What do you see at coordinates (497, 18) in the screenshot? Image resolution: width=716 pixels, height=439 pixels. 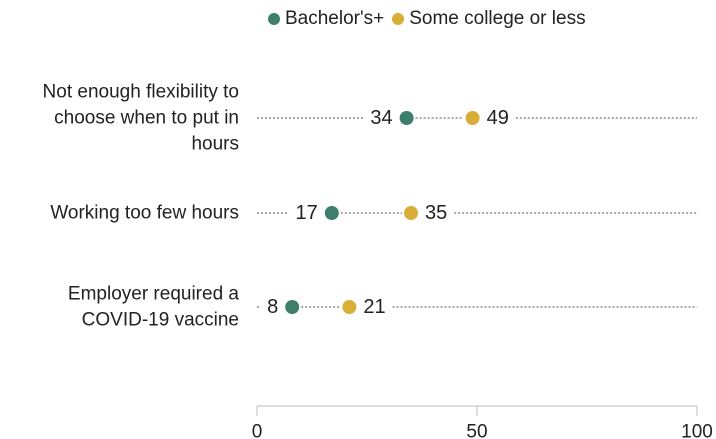 I see `legend-label-some-college: Some college or less` at bounding box center [497, 18].